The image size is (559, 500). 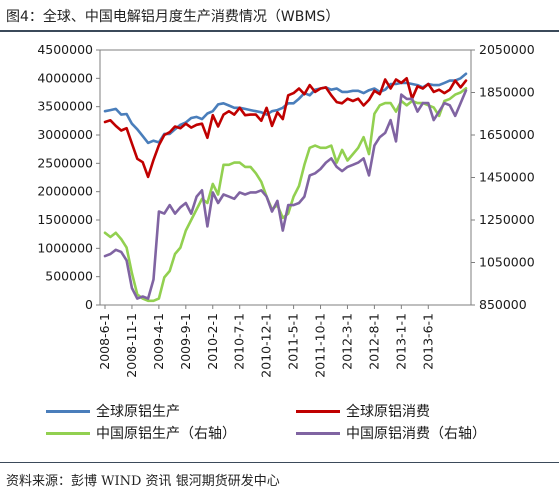 What do you see at coordinates (427, 341) in the screenshot?
I see `x-axis-tick-label: 2013-6-1` at bounding box center [427, 341].